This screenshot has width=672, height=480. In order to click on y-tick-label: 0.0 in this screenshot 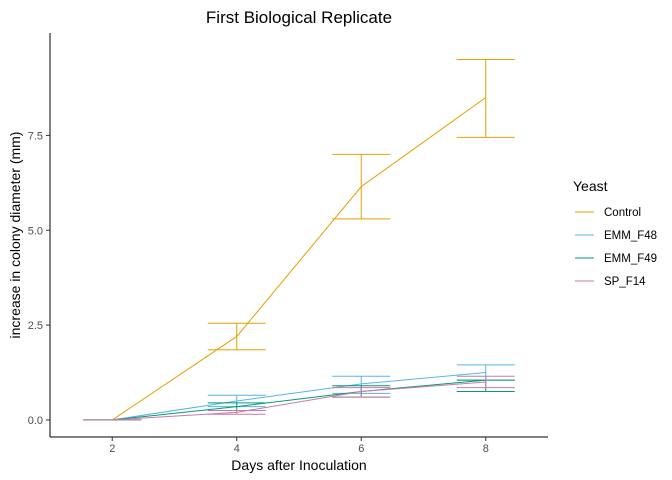, I will do `click(35, 421)`.